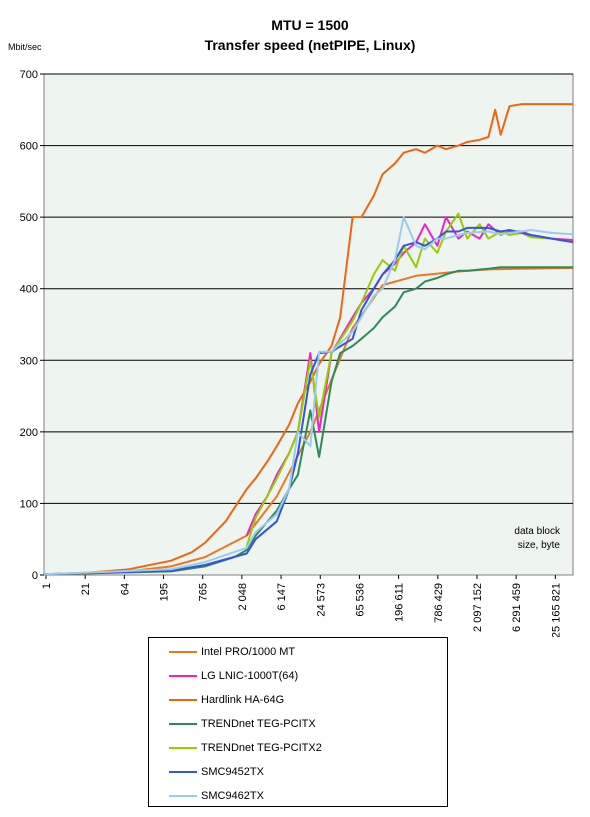 The image size is (590, 817). I want to click on y-axis-ticks: 0 100 200 300 400 500 600 700, so click(32, 325).